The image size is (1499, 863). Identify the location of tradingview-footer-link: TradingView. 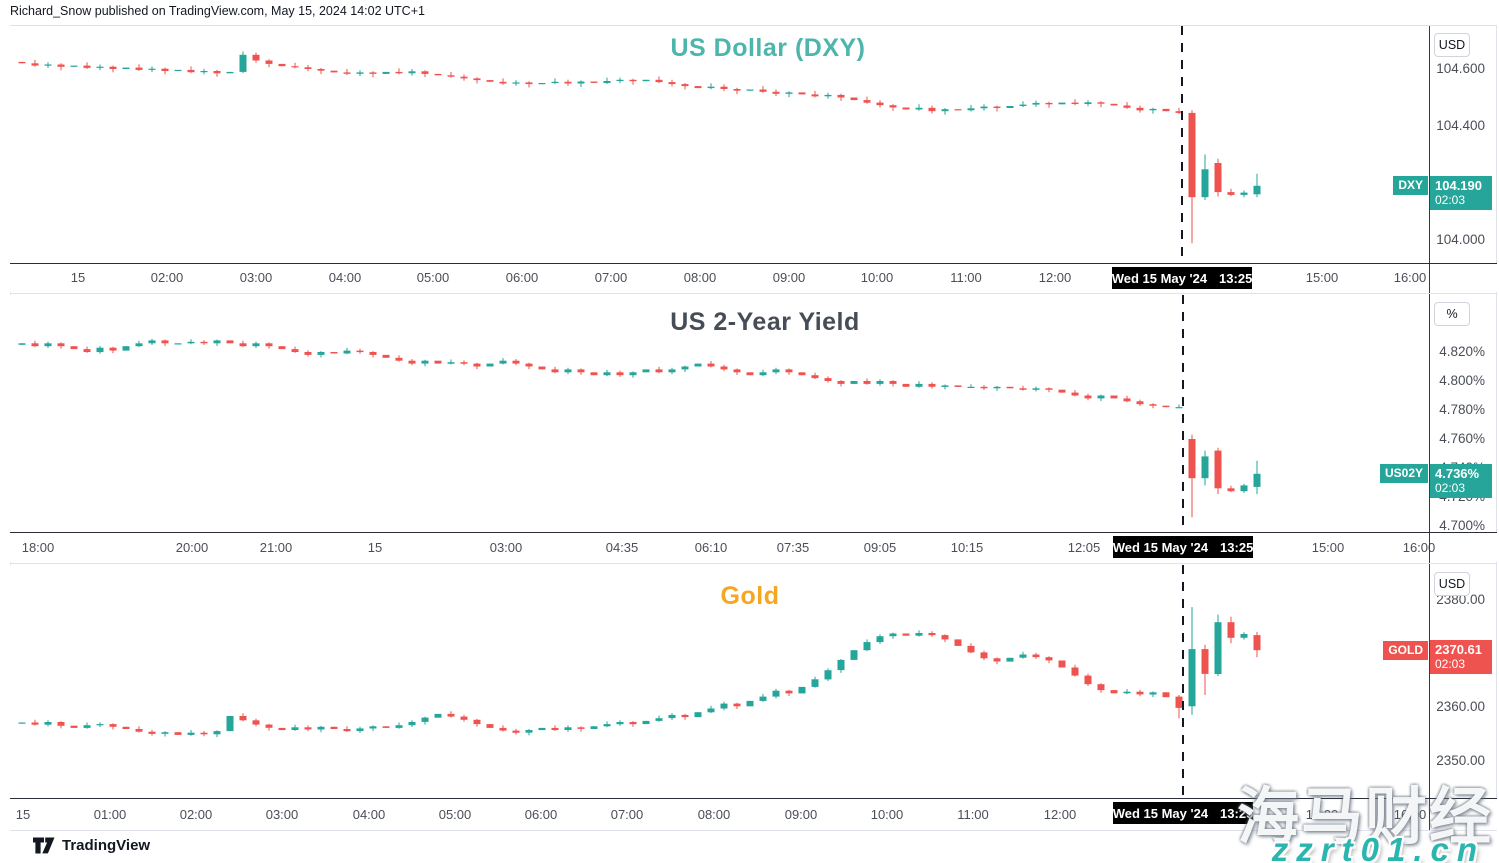
(91, 845).